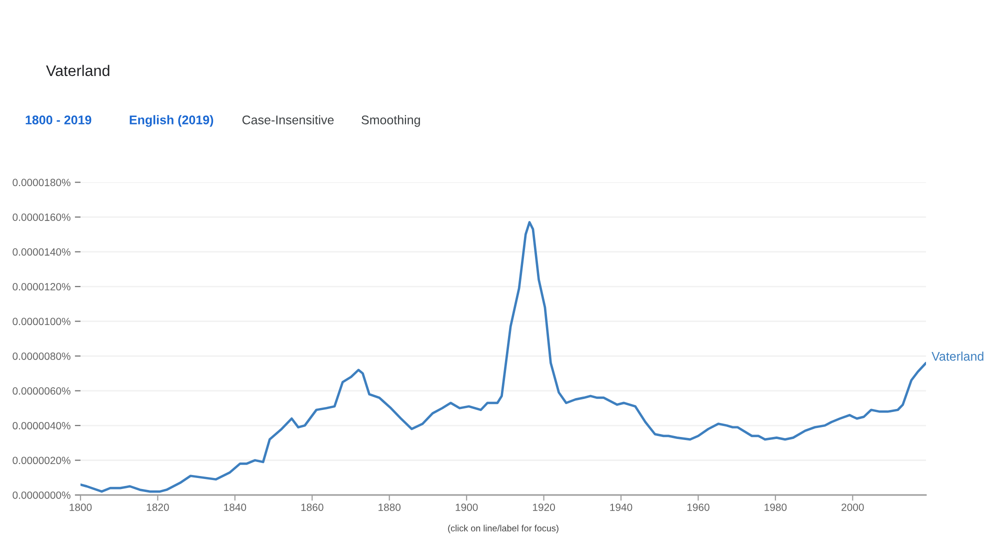 The image size is (1000, 542). What do you see at coordinates (503, 529) in the screenshot?
I see `text: (click on line/label for focus)` at bounding box center [503, 529].